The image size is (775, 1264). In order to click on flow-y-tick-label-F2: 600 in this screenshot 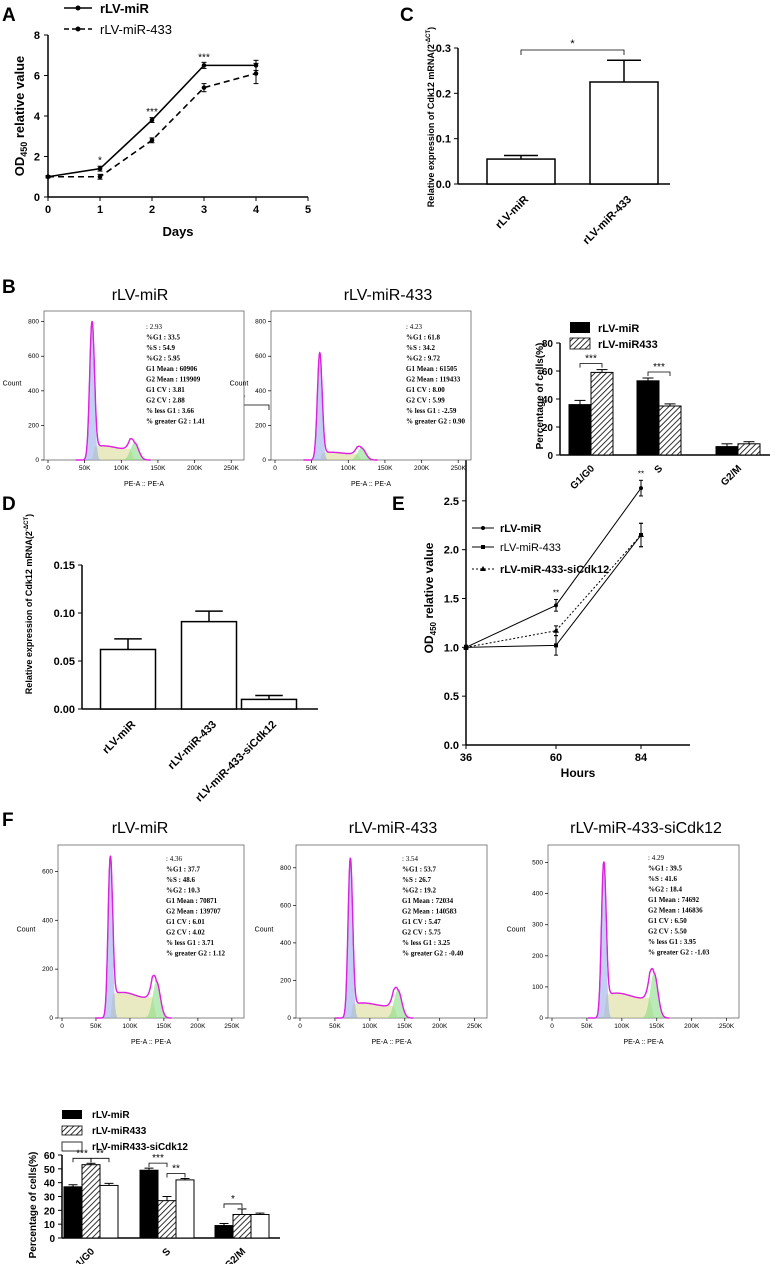, I will do `click(285, 905)`.